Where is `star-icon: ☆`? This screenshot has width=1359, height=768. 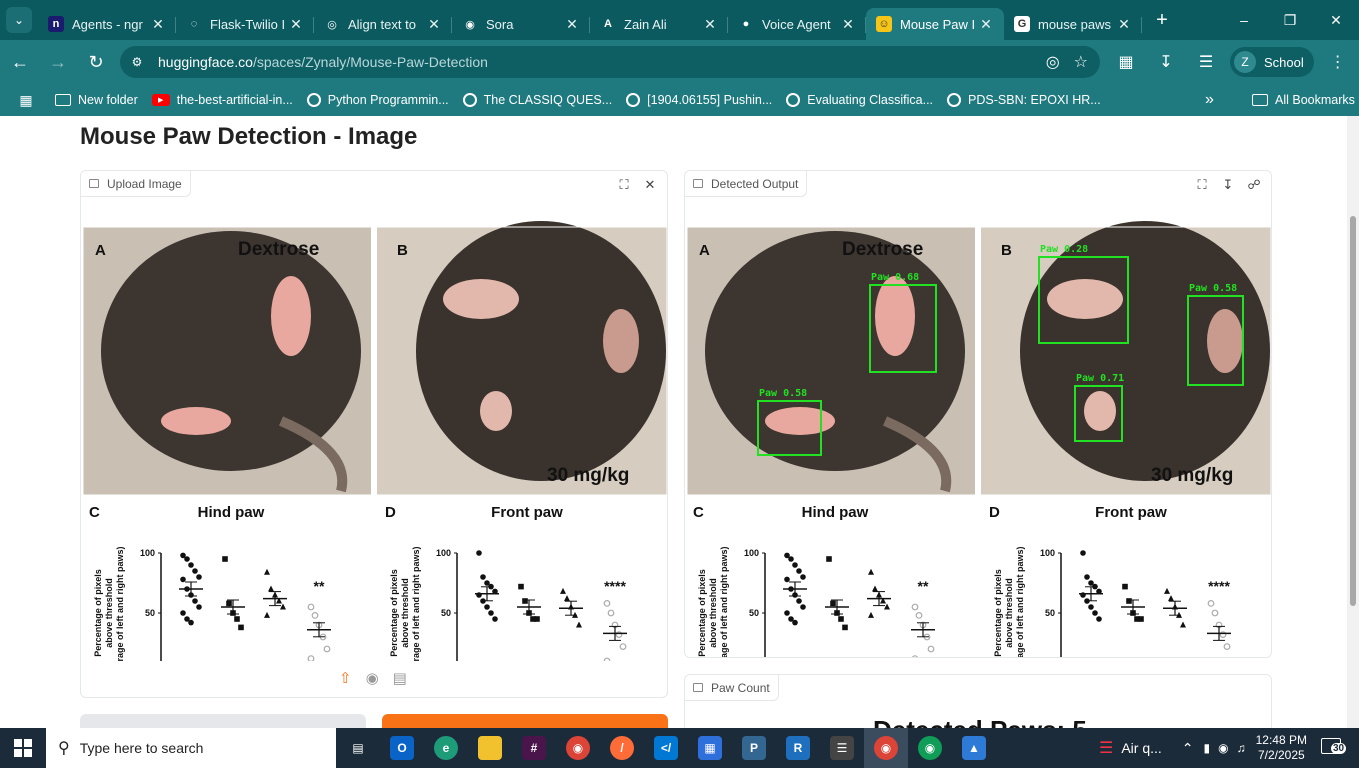 star-icon: ☆ is located at coordinates (1081, 62).